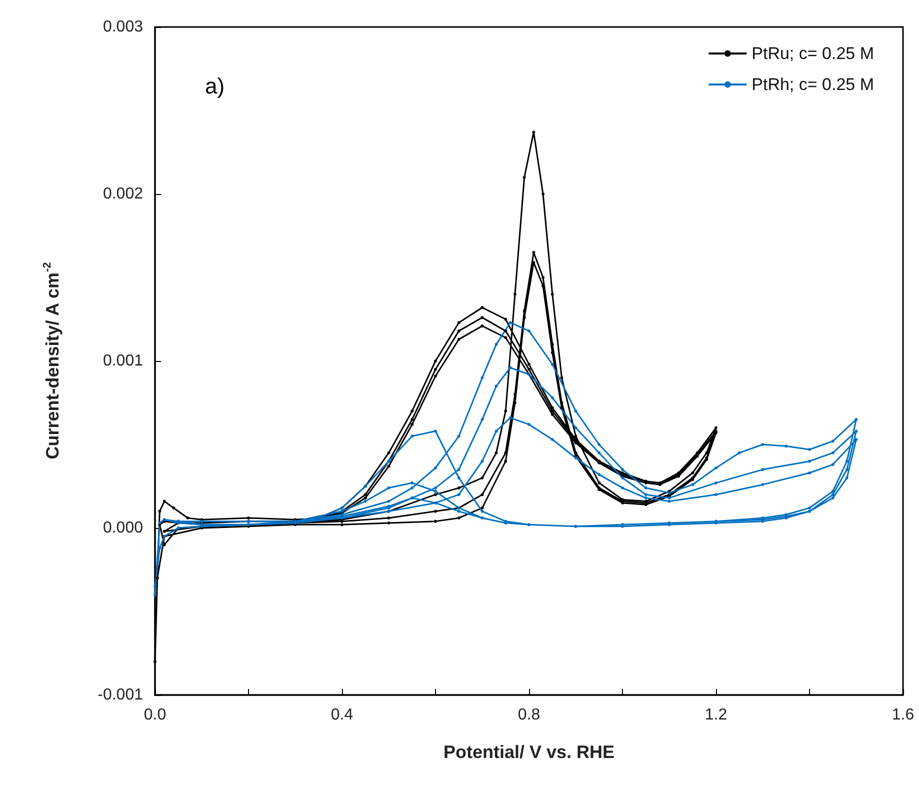 The height and width of the screenshot is (796, 919). Describe the element at coordinates (529, 715) in the screenshot. I see `x-tick-label: 0.8` at that location.